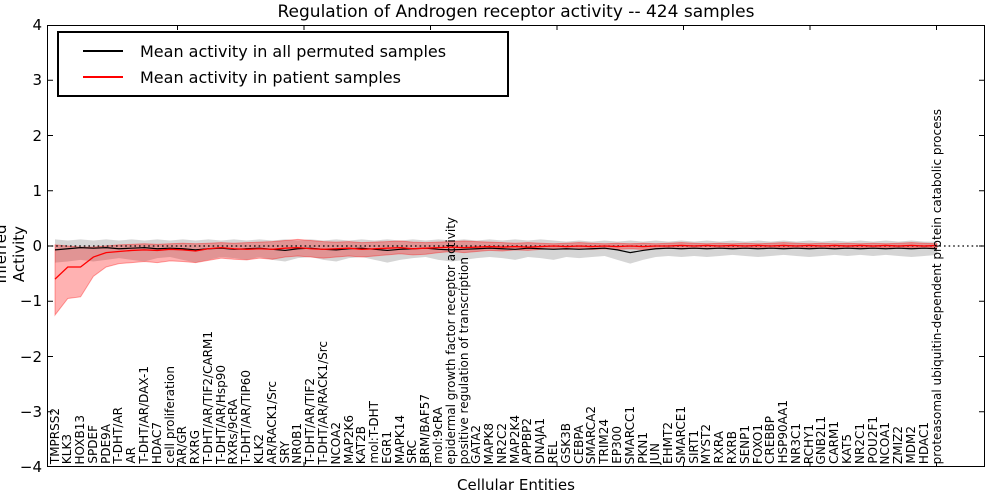  Describe the element at coordinates (270, 77) in the screenshot. I see `legend-label-patient: Mean activity in patient samples` at that location.